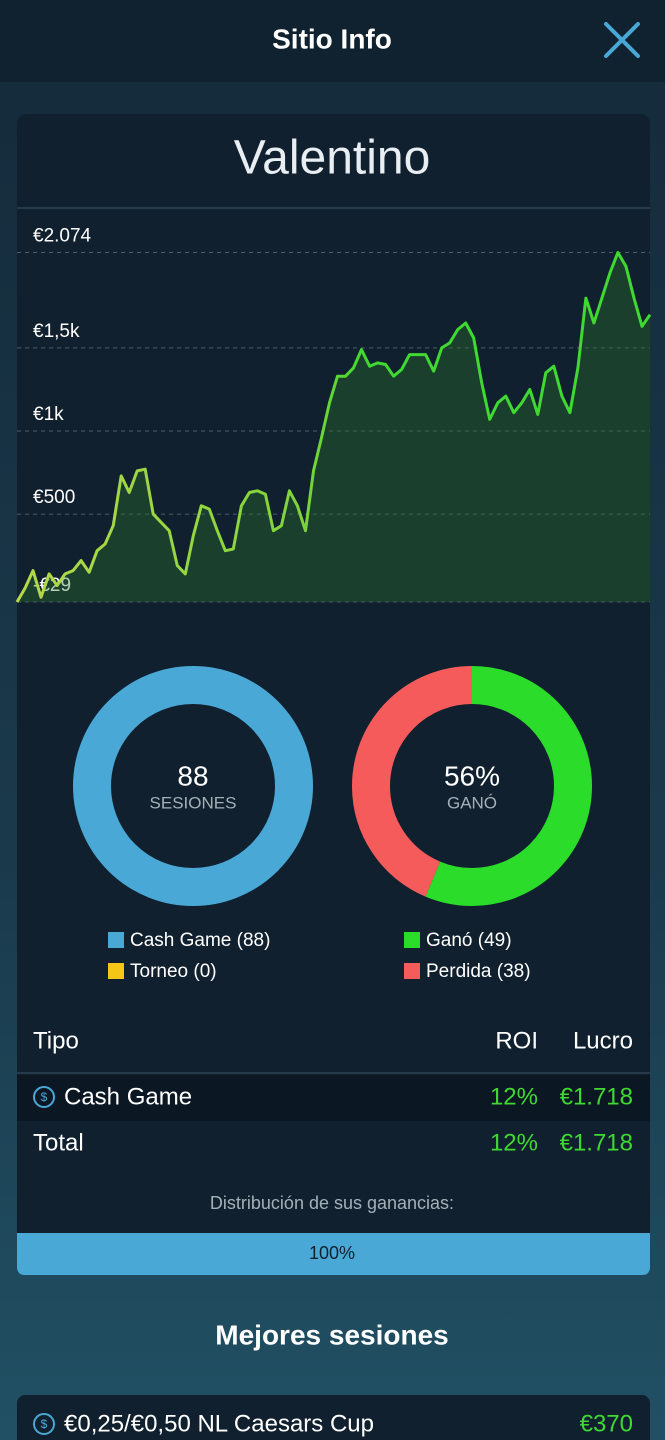 This screenshot has width=665, height=1440. Describe the element at coordinates (514, 1096) in the screenshot. I see `row-roi: 12%` at that location.